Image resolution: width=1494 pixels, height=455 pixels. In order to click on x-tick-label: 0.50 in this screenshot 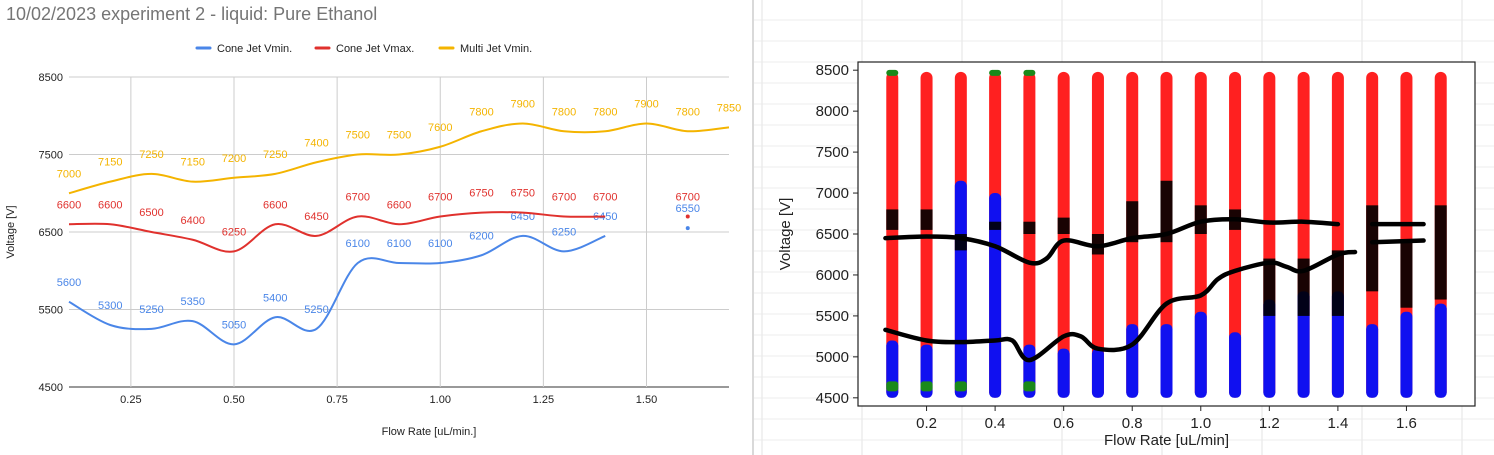, I will do `click(233, 400)`.